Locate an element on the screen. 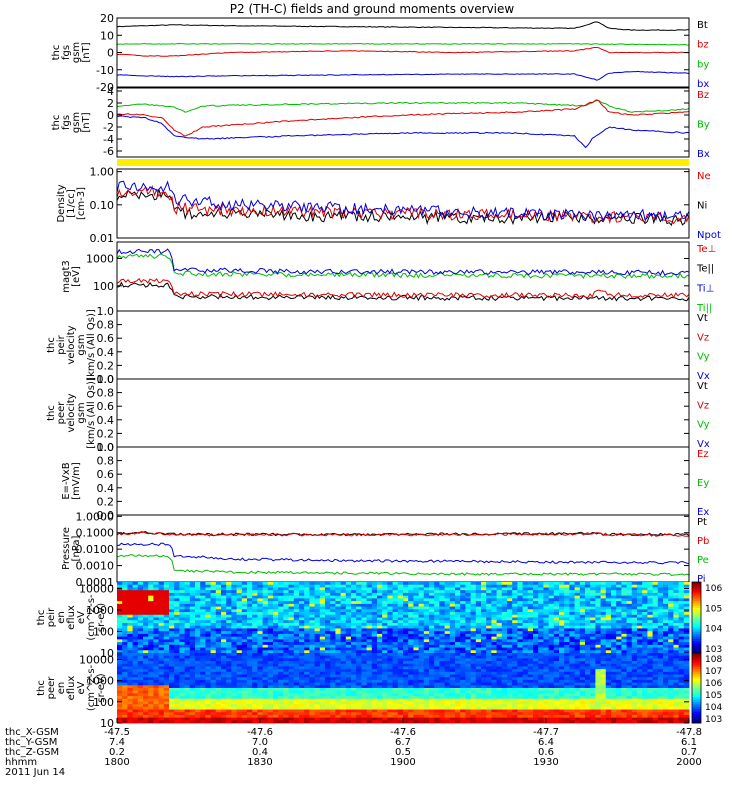  legend-Vy: Vy is located at coordinates (703, 425).